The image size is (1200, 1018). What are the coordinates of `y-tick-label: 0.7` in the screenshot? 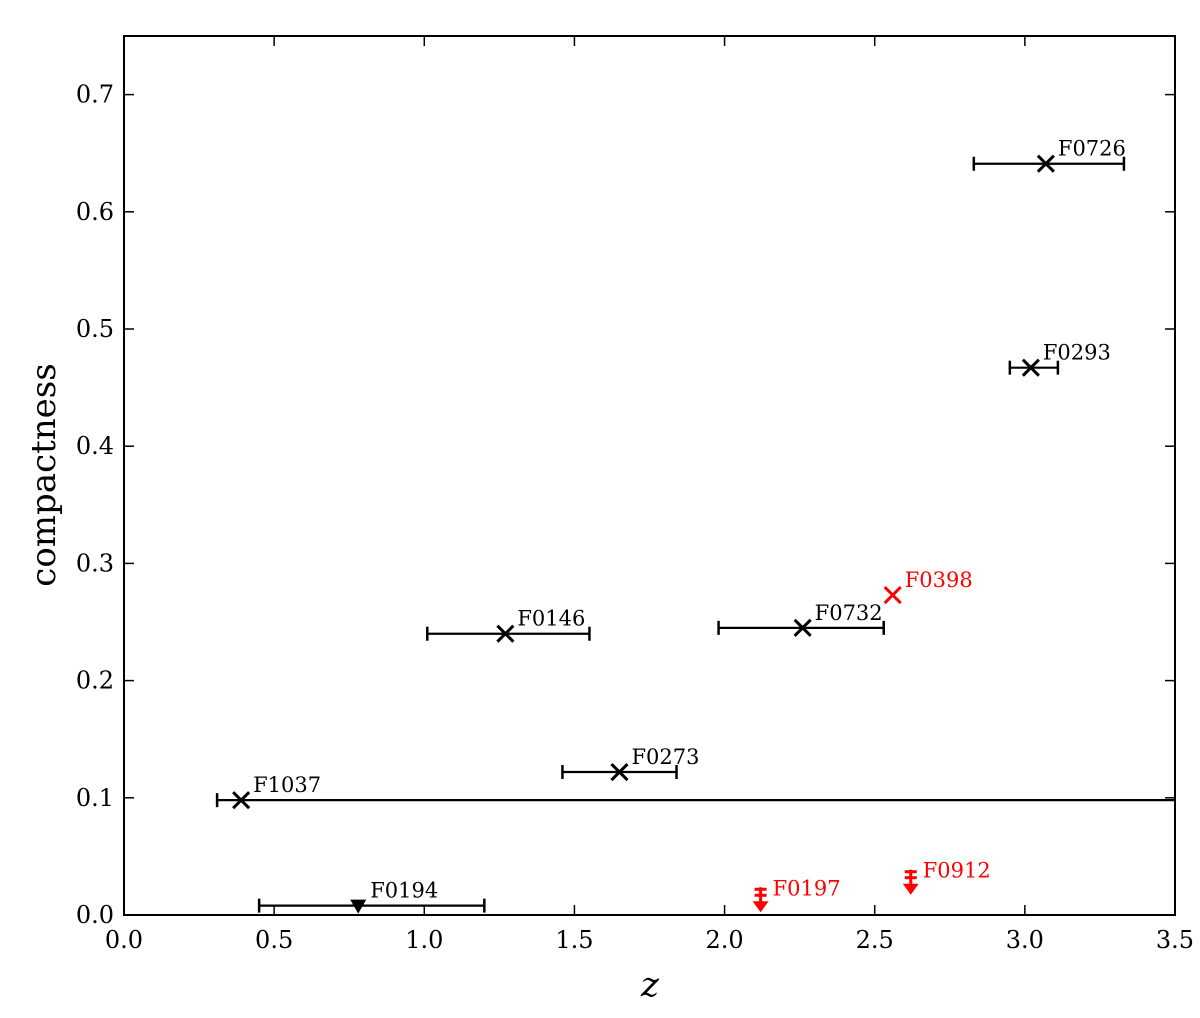 It's located at (95, 95).